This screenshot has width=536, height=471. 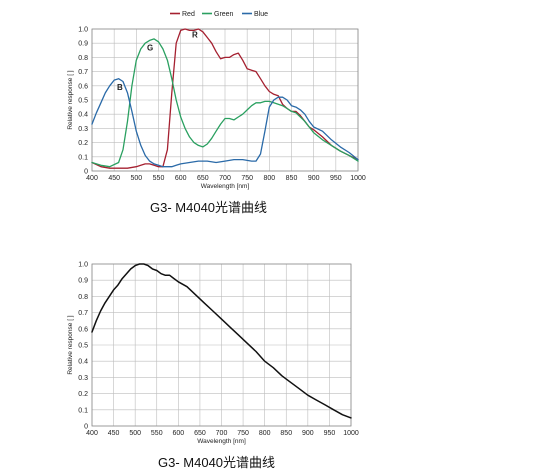 I want to click on chart-1-x-tick-label: 650, so click(x=203, y=178).